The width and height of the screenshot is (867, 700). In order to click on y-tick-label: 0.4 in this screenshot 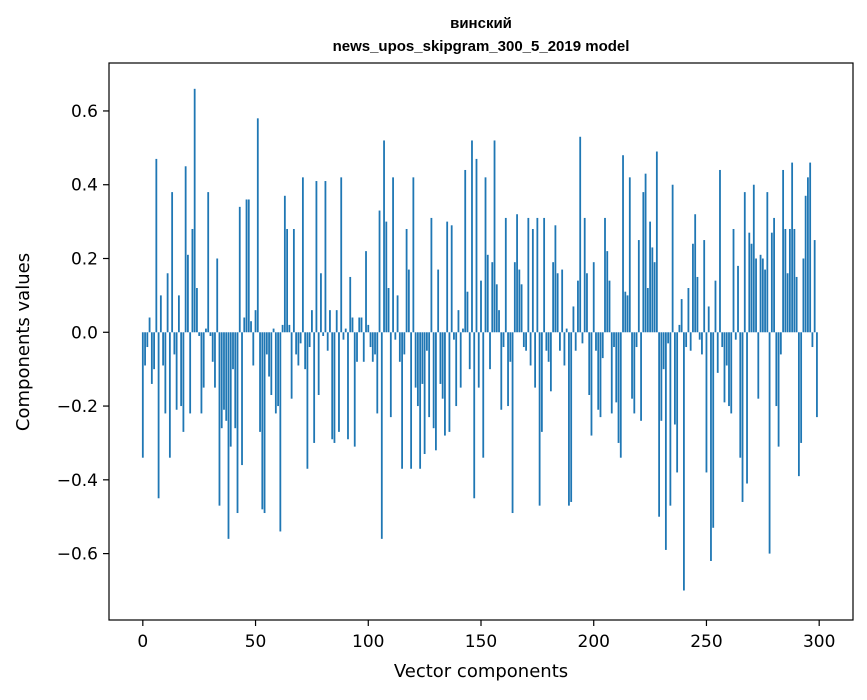, I will do `click(84, 186)`.